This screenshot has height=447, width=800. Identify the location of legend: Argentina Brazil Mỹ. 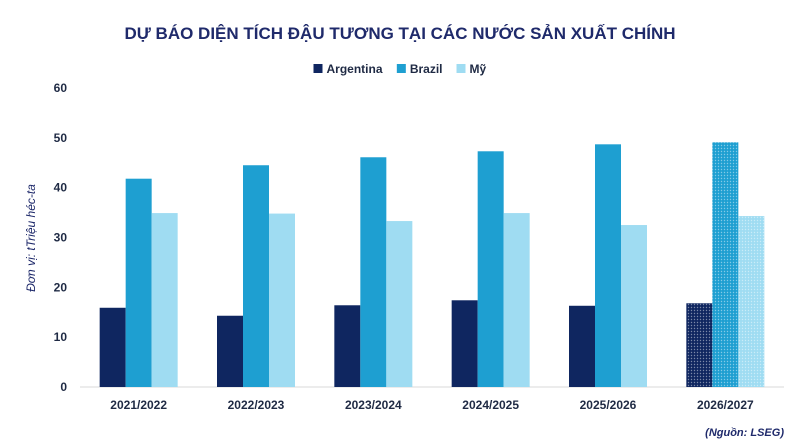
(400, 69).